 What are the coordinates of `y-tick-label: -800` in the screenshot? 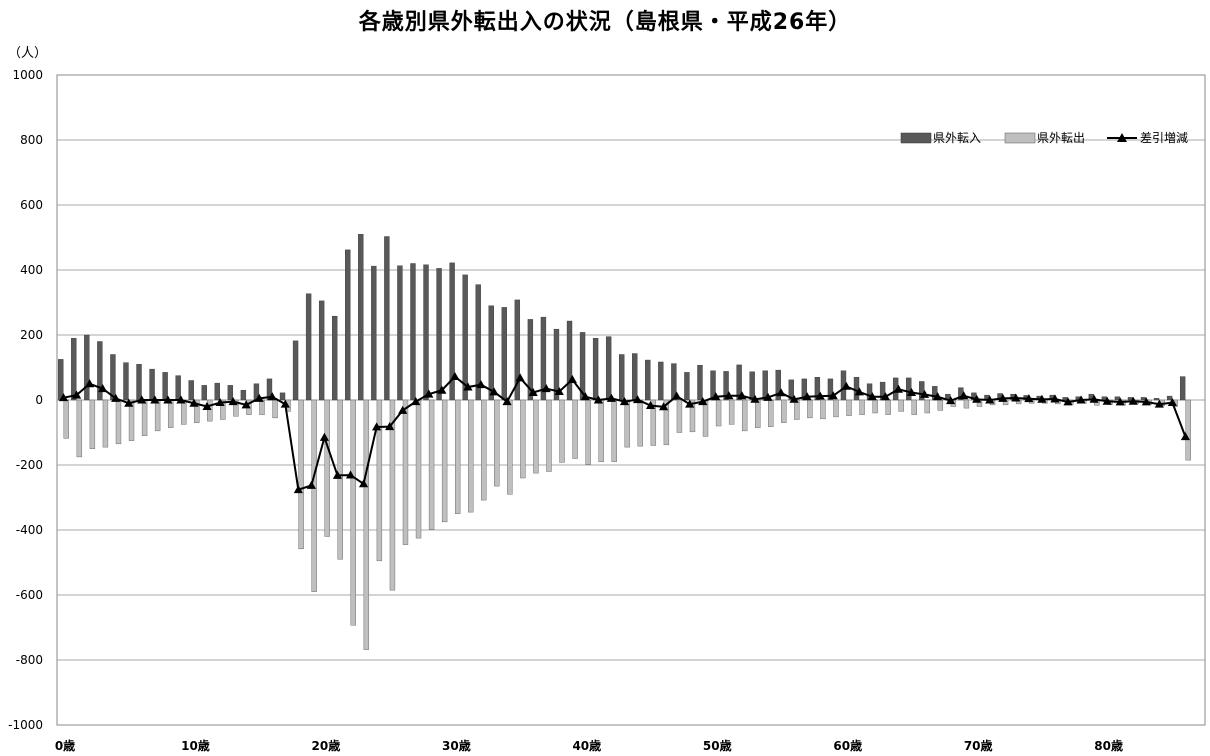 It's located at (29, 660).